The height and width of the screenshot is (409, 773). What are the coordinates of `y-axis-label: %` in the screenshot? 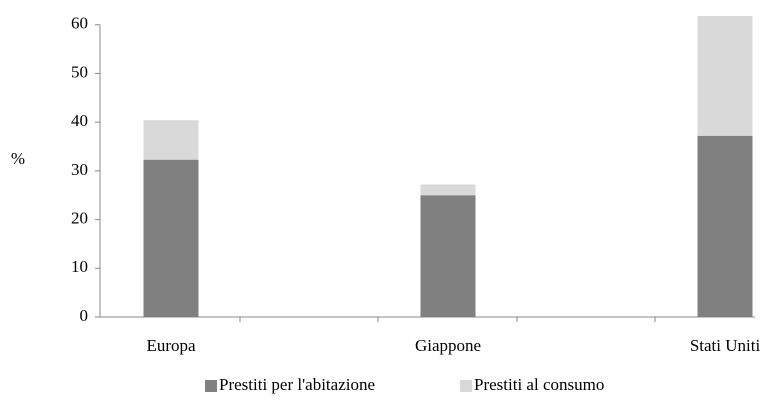 It's located at (18, 158).